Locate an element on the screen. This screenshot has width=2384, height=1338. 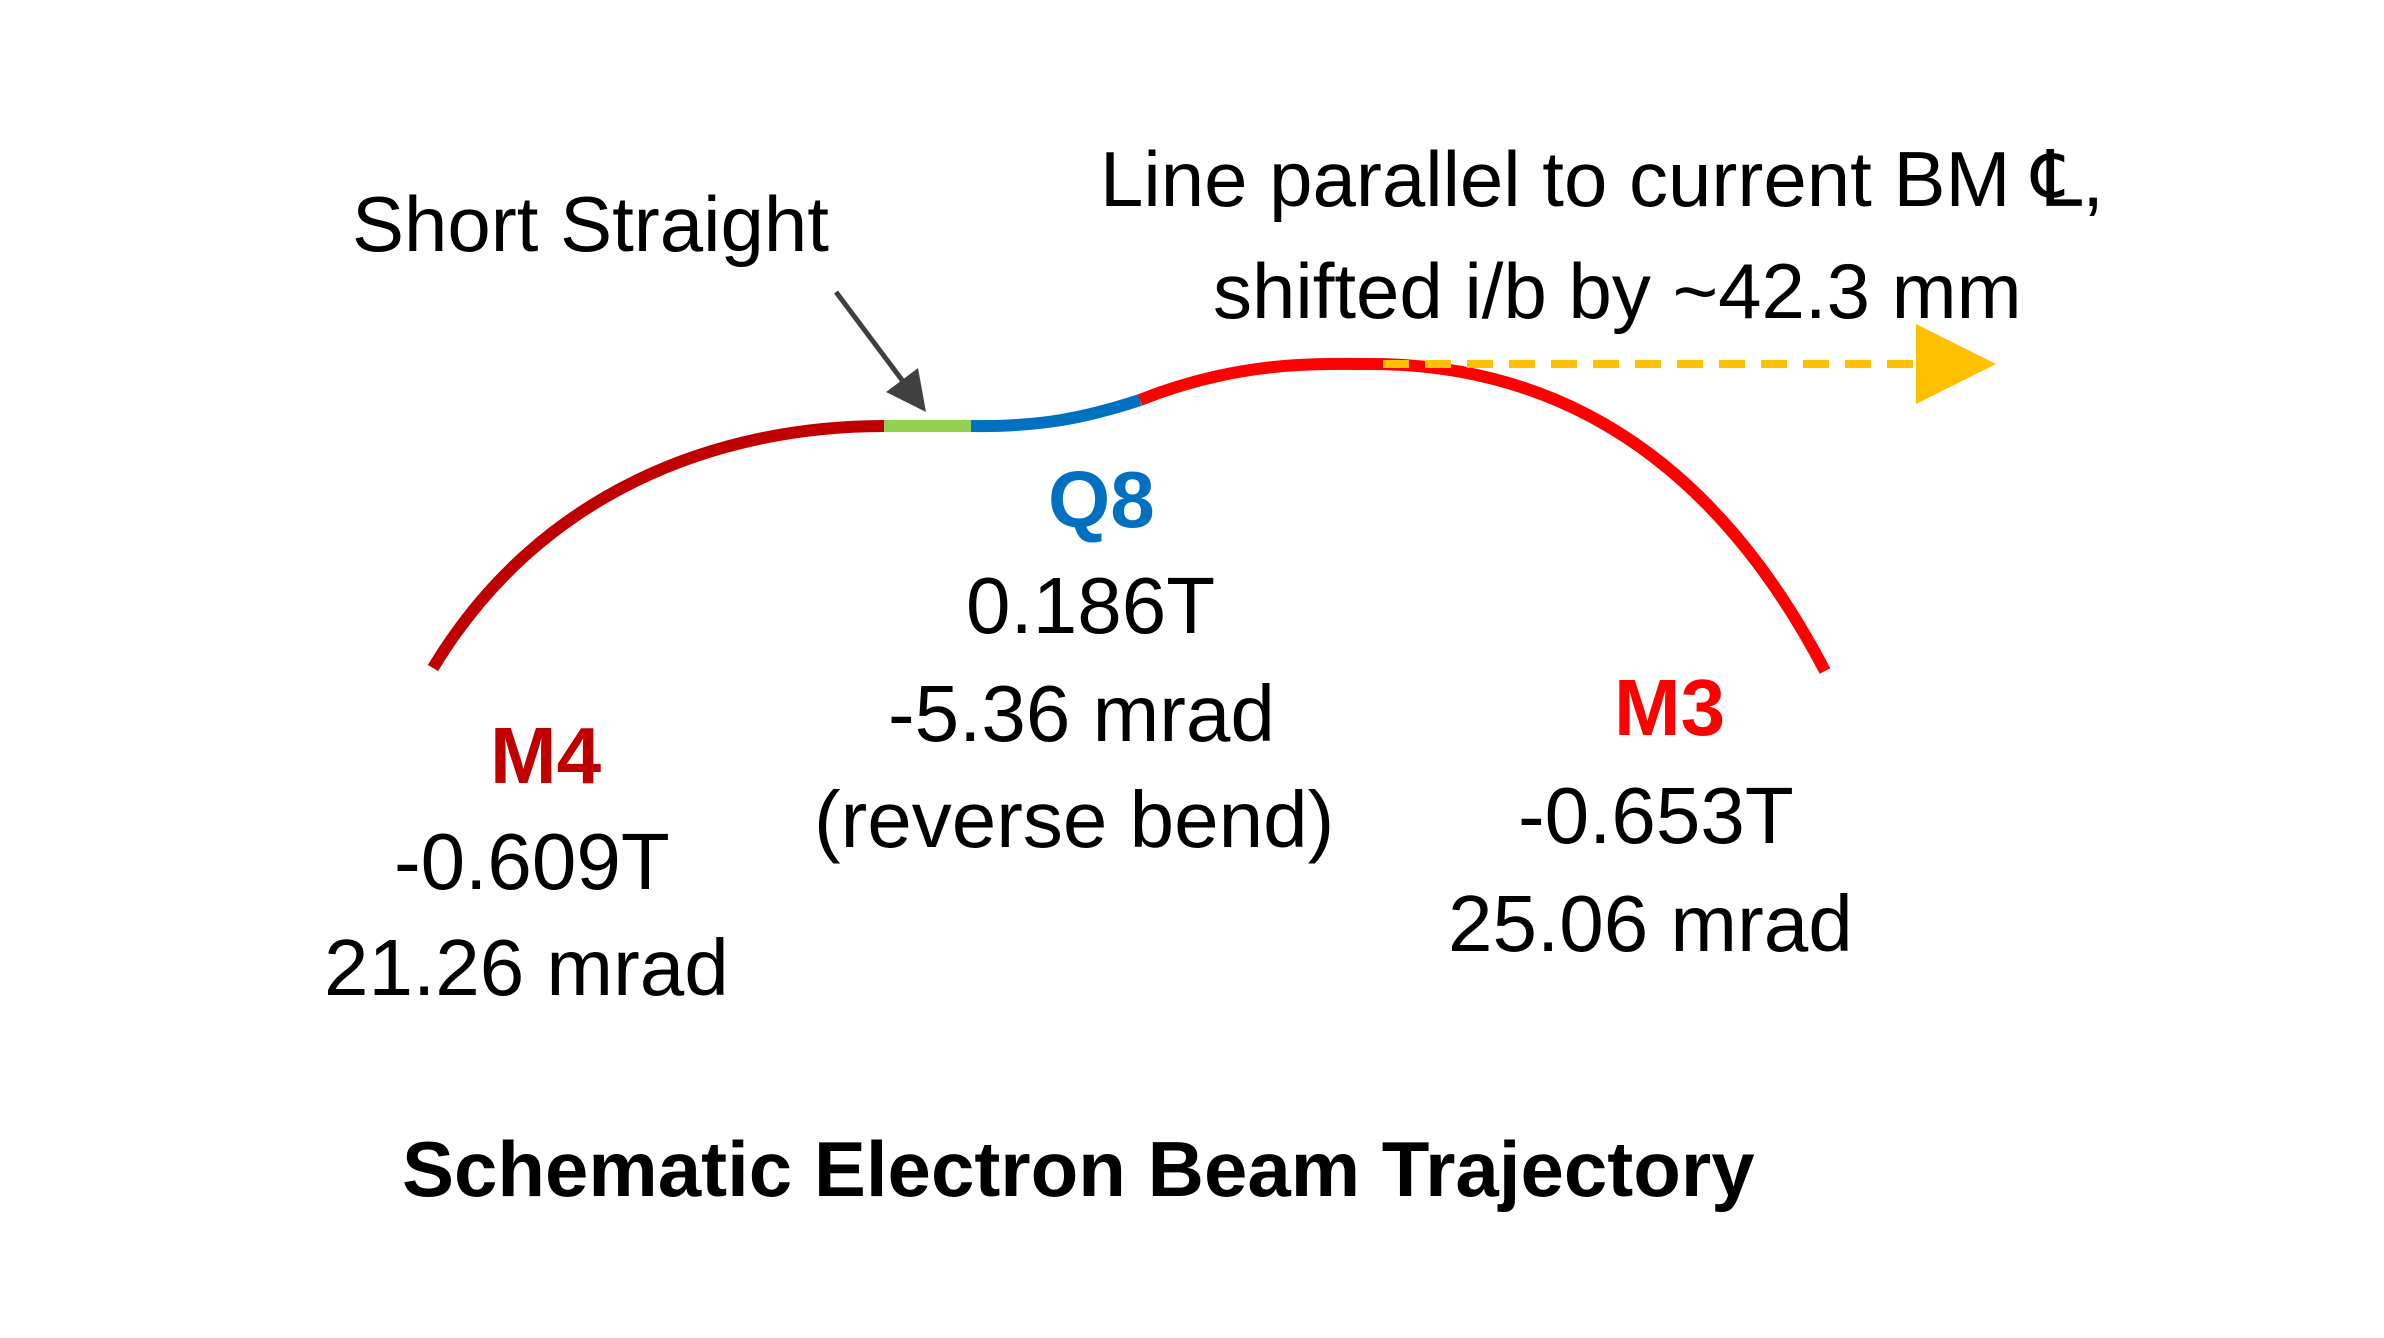
m3-angle-value: 25.06 mrad is located at coordinates (1650, 923).